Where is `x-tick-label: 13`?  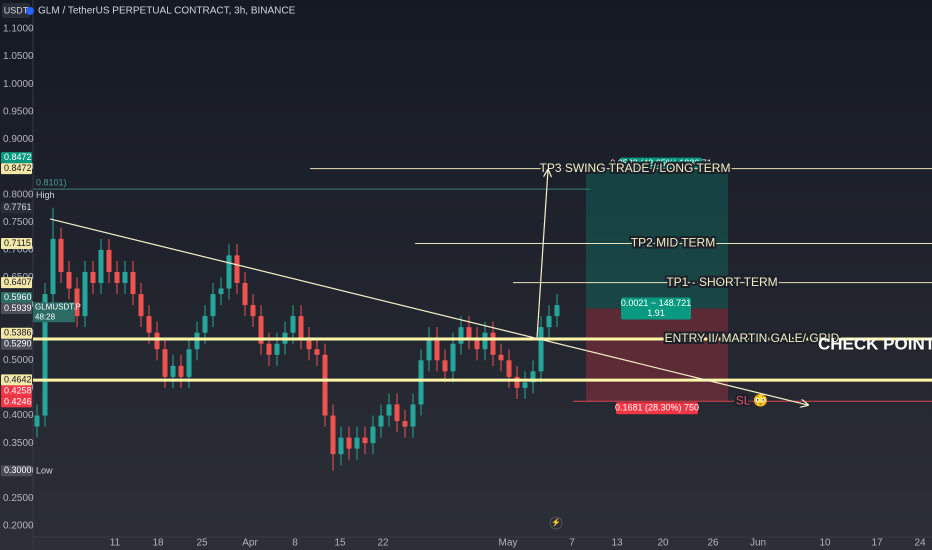 x-tick-label: 13 is located at coordinates (617, 543).